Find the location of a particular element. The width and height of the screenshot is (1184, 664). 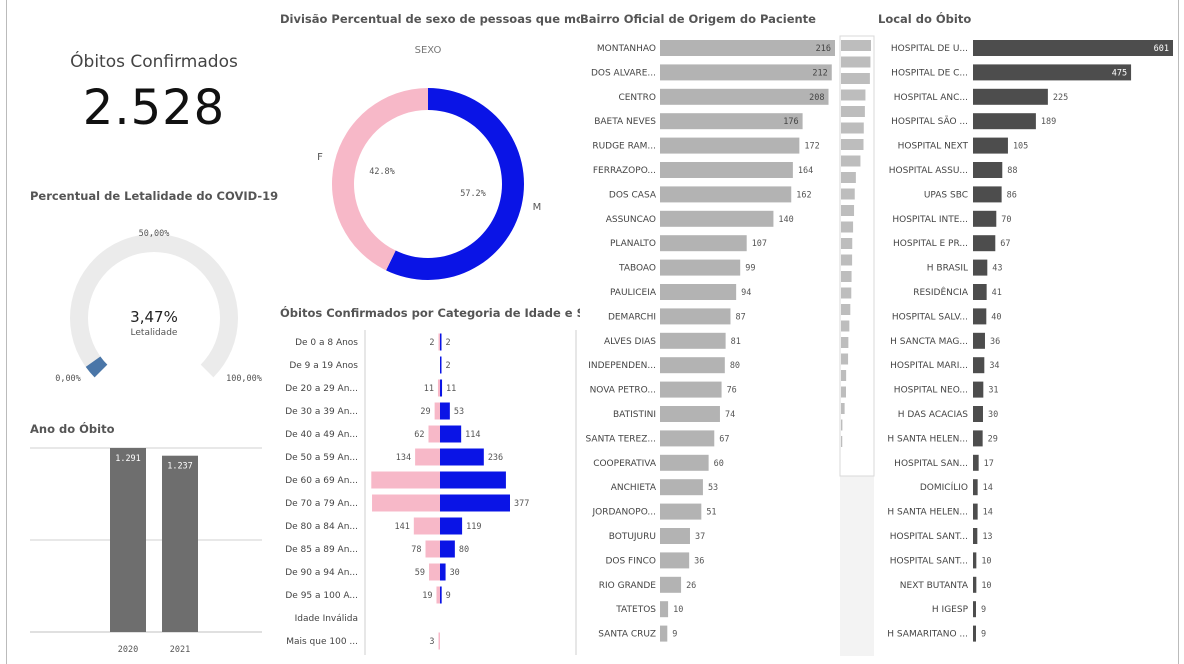

local-bar-value: 13 is located at coordinates (987, 537).